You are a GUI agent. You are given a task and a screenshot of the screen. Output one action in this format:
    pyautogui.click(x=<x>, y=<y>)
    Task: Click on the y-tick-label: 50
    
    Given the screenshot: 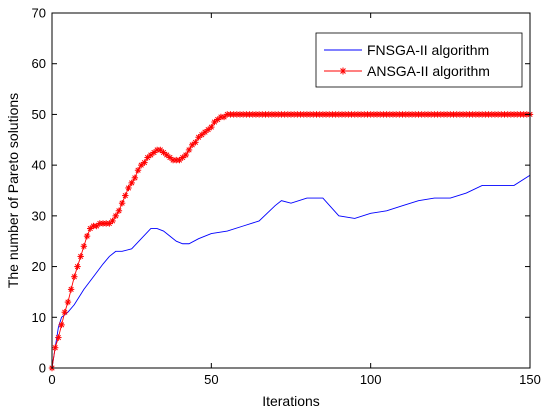 What is the action you would take?
    pyautogui.click(x=39, y=114)
    